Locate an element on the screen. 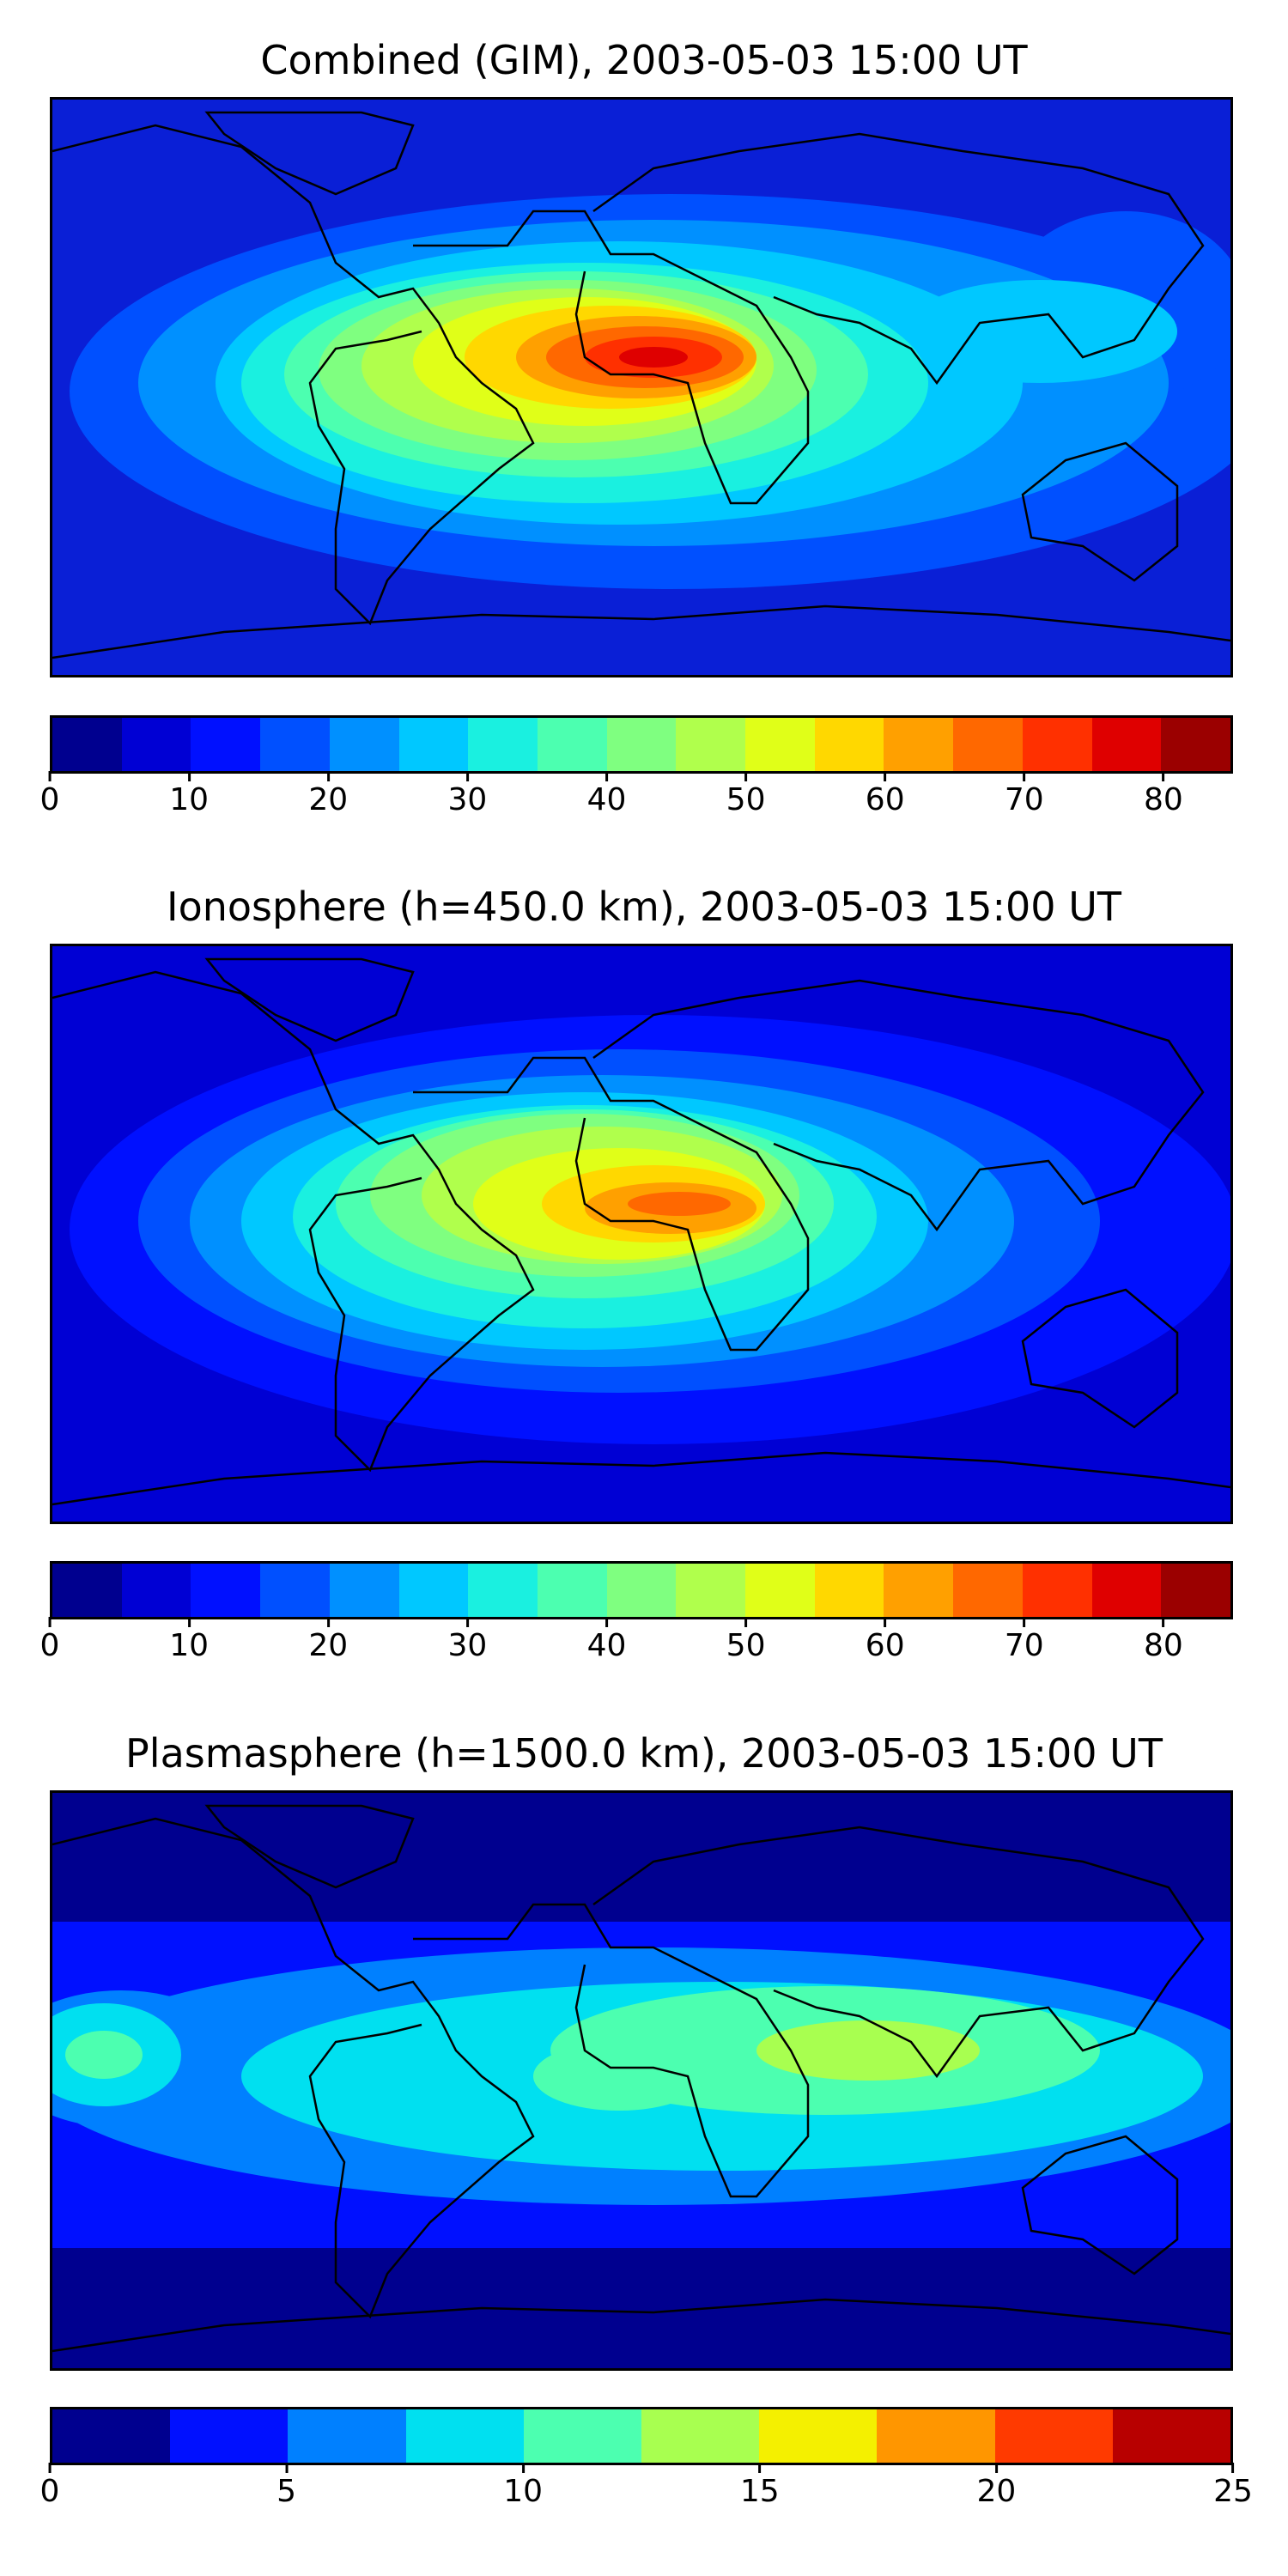 Image resolution: width=1288 pixels, height=2576 pixels. colorbar-ionosphere is located at coordinates (641, 1590).